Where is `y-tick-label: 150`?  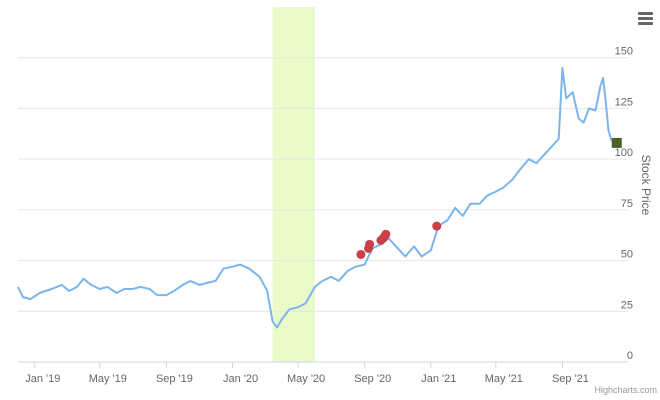
y-tick-label: 150 is located at coordinates (624, 52).